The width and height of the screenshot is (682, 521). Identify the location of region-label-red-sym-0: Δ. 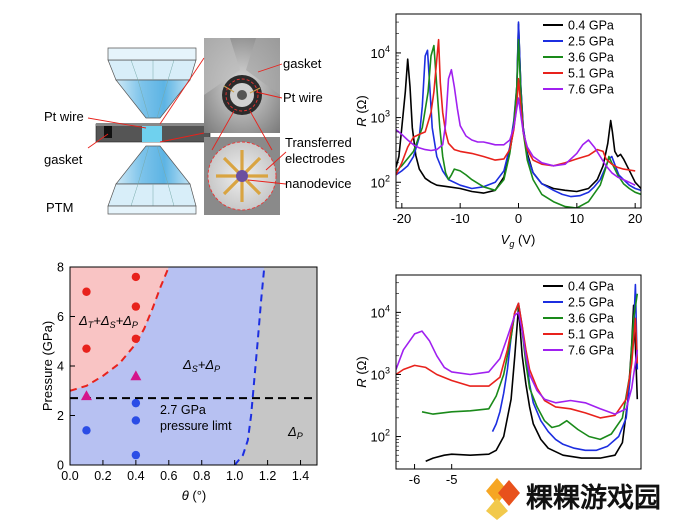
(83, 320).